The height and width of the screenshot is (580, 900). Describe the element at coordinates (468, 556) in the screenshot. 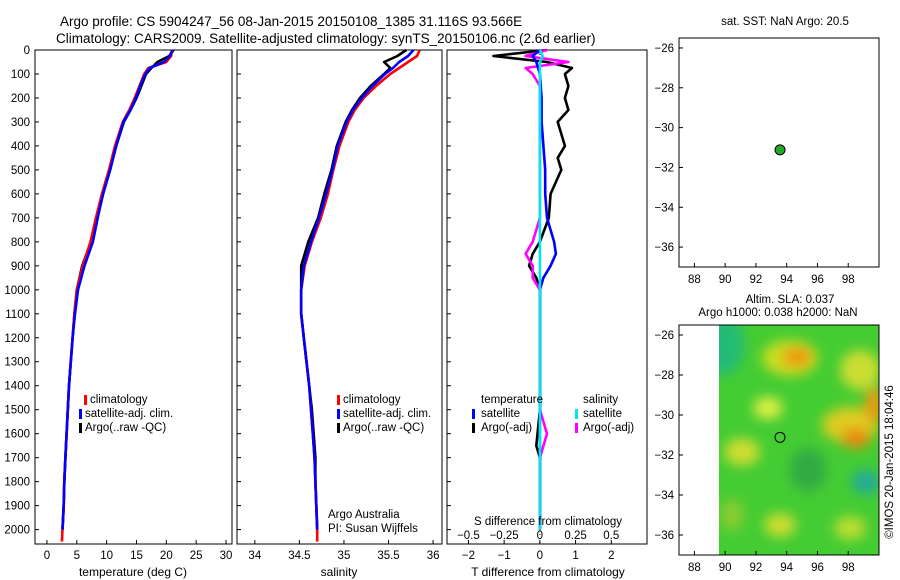

I see `x-tick-label: −2` at that location.